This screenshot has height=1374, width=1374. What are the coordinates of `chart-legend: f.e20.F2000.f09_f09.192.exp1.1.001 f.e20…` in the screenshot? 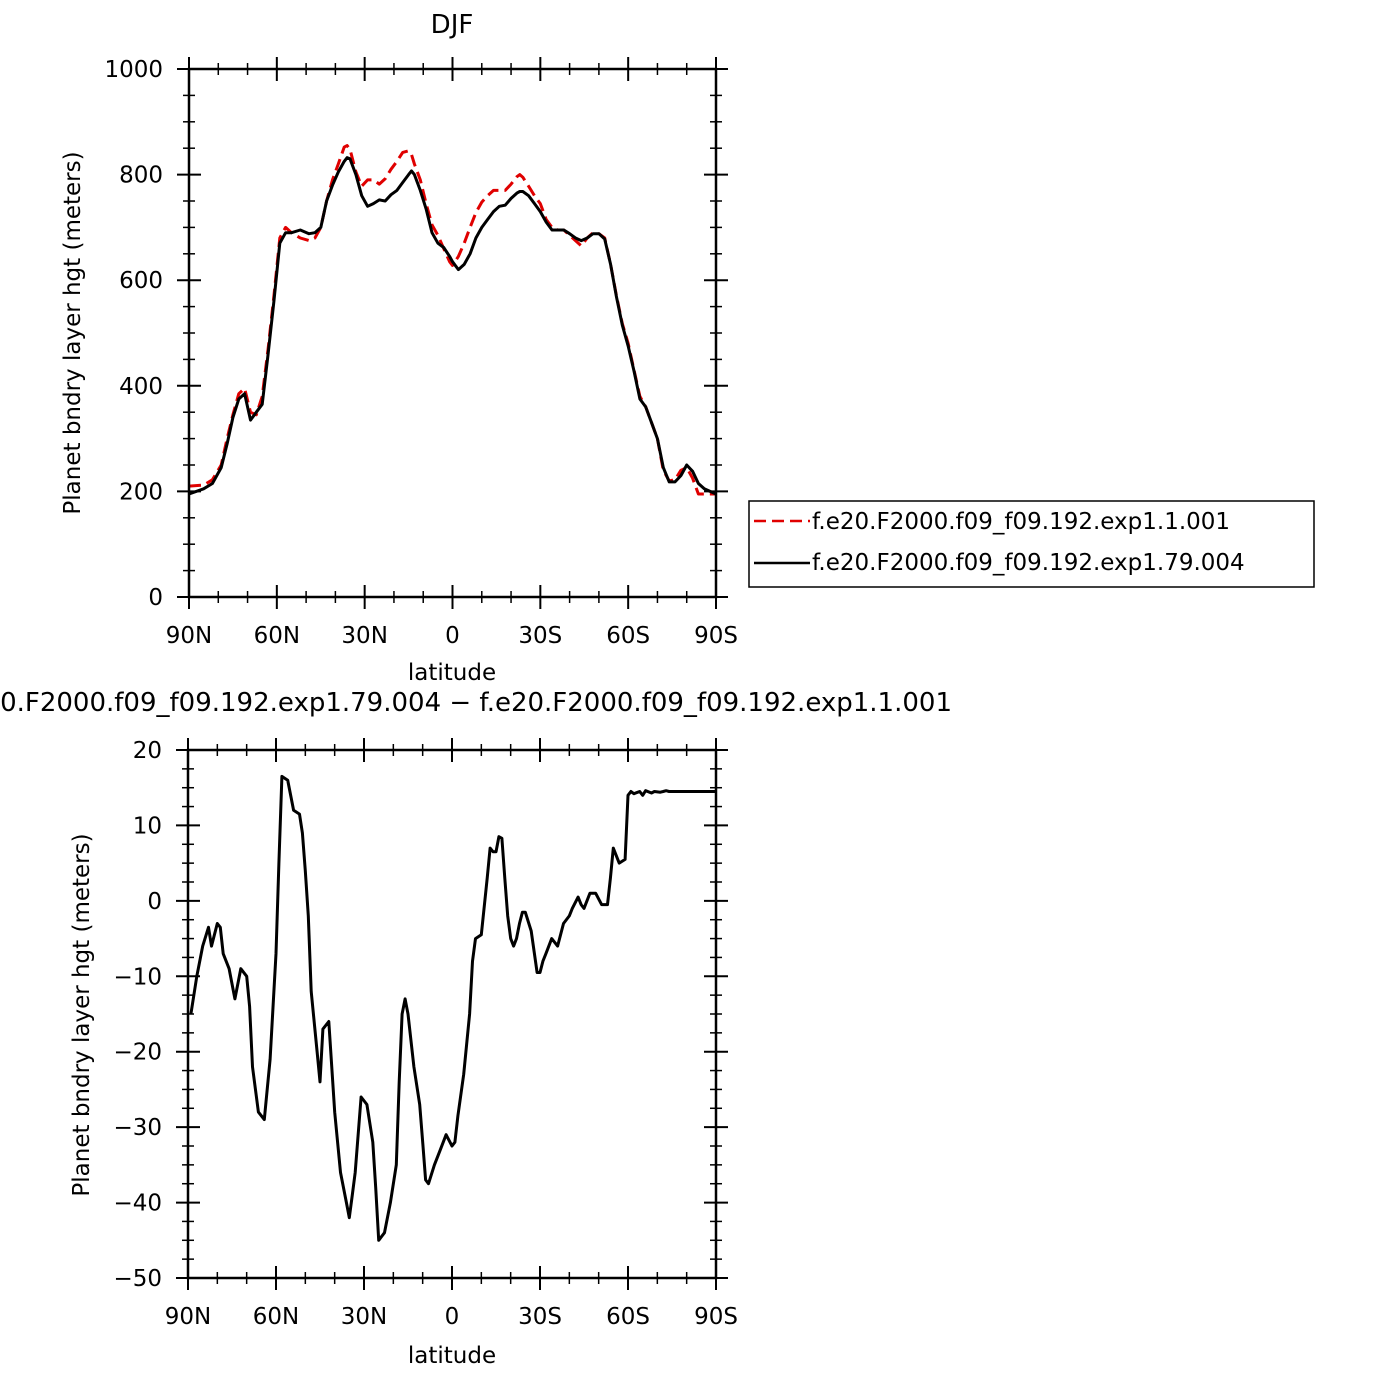 It's located at (1031, 544).